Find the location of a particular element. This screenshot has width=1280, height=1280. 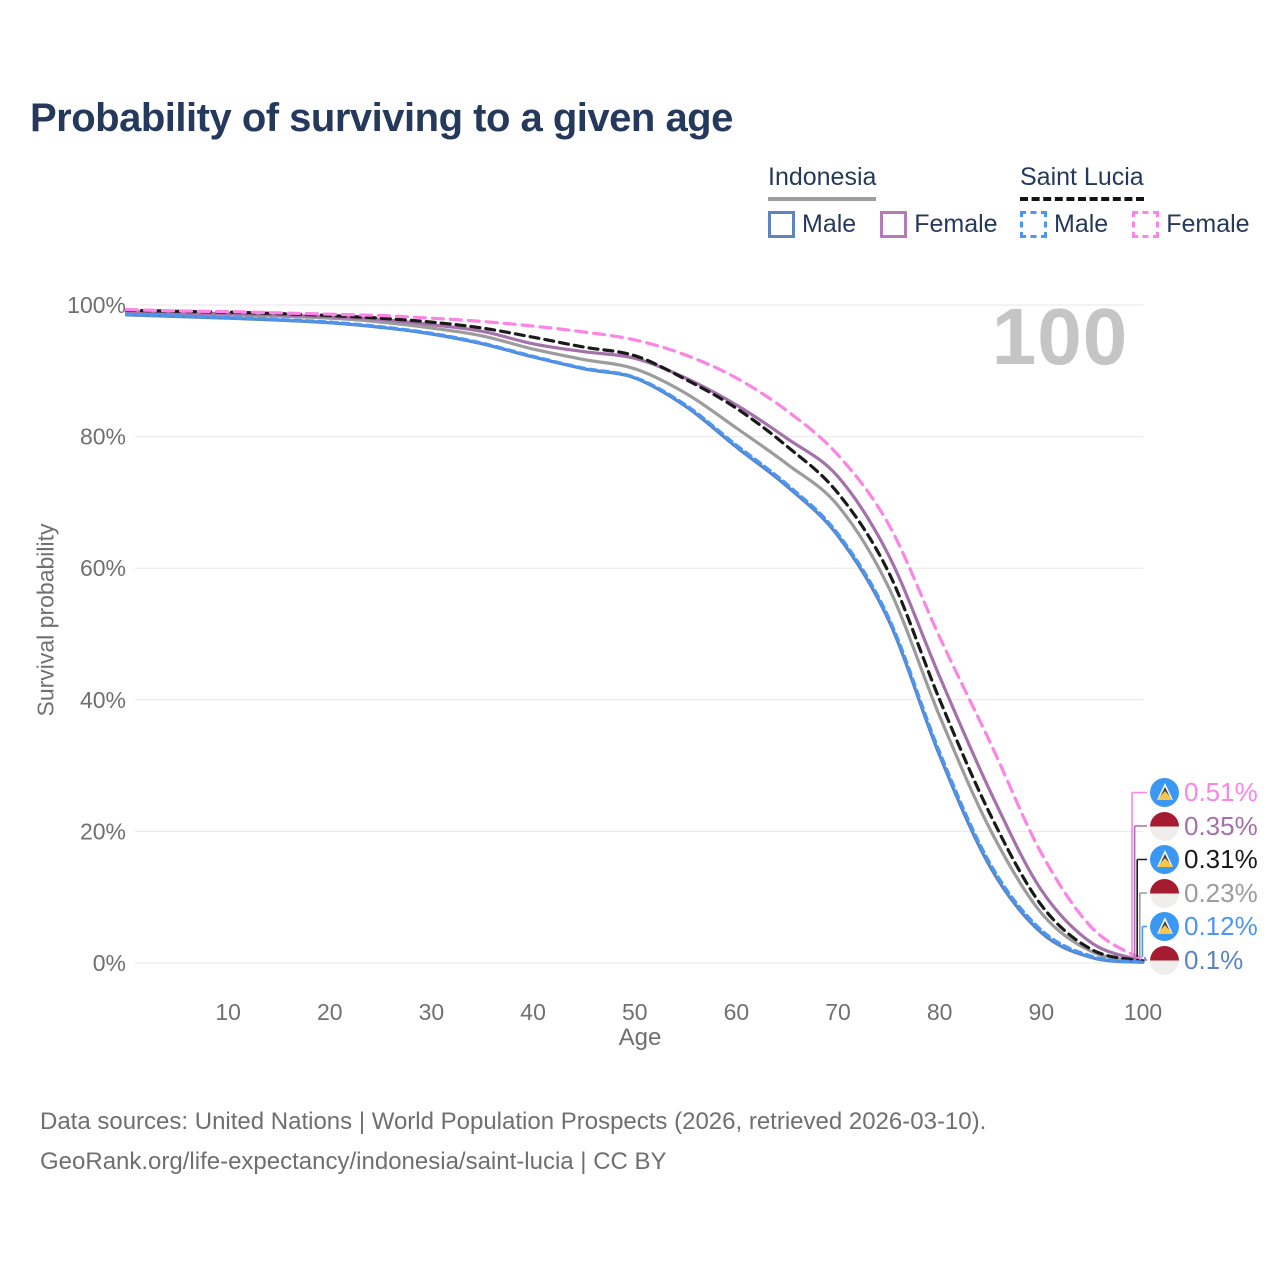

end-label-connector-0.23% is located at coordinates (1143, 924).